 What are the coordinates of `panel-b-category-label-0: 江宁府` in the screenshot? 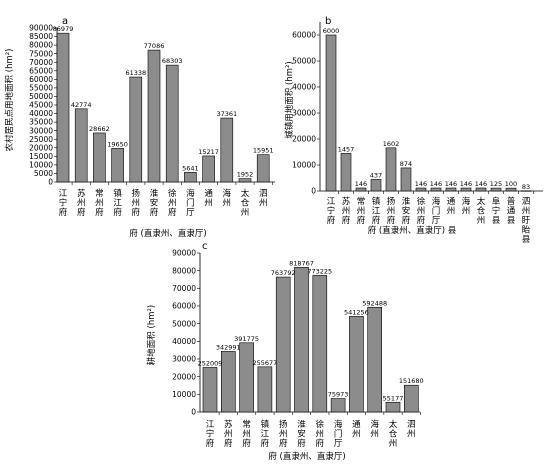 It's located at (331, 211).